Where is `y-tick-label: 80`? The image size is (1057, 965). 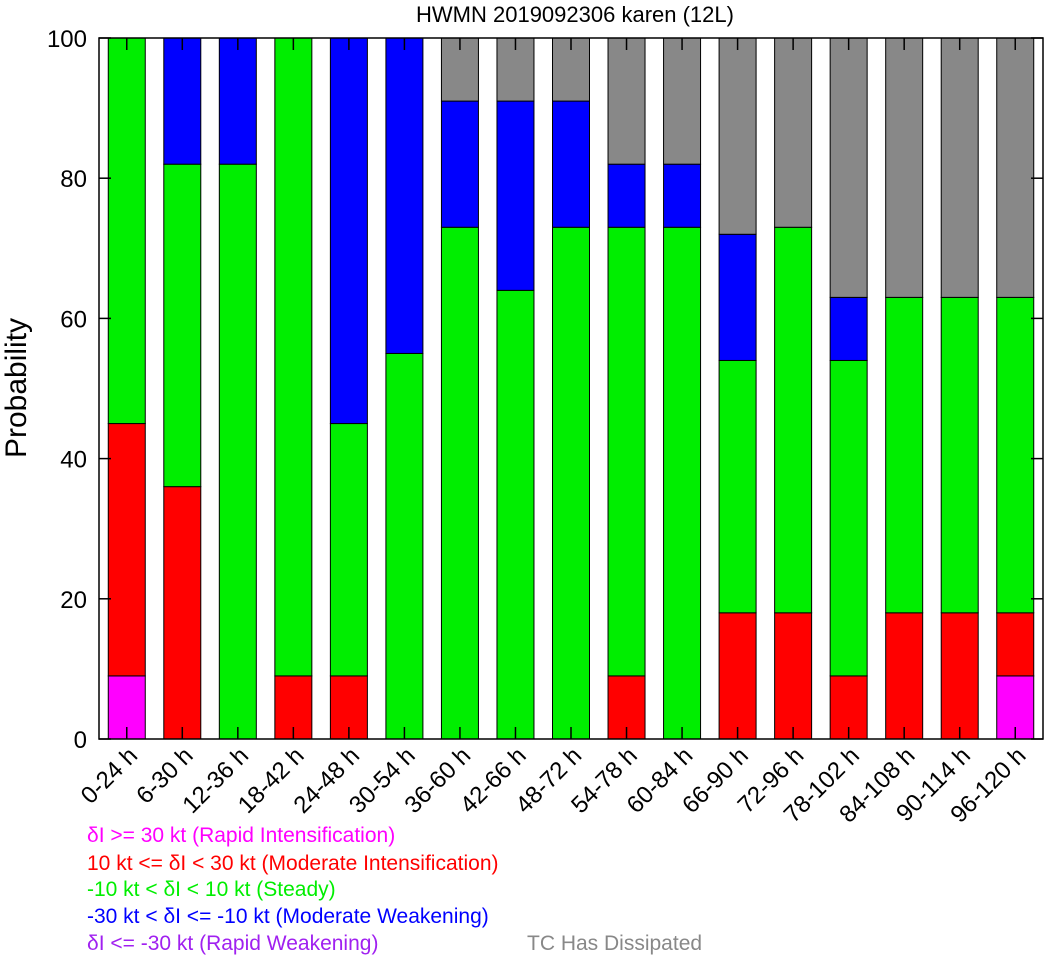 y-tick-label: 80 is located at coordinates (73, 179).